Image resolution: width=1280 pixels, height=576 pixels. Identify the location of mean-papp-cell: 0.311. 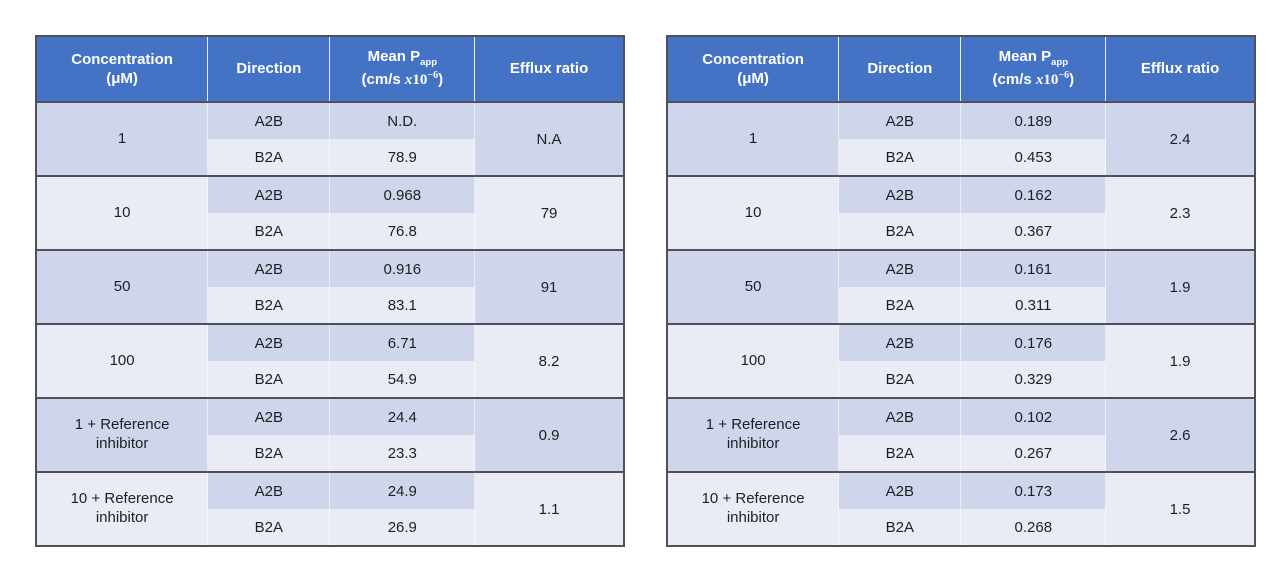
(1033, 305).